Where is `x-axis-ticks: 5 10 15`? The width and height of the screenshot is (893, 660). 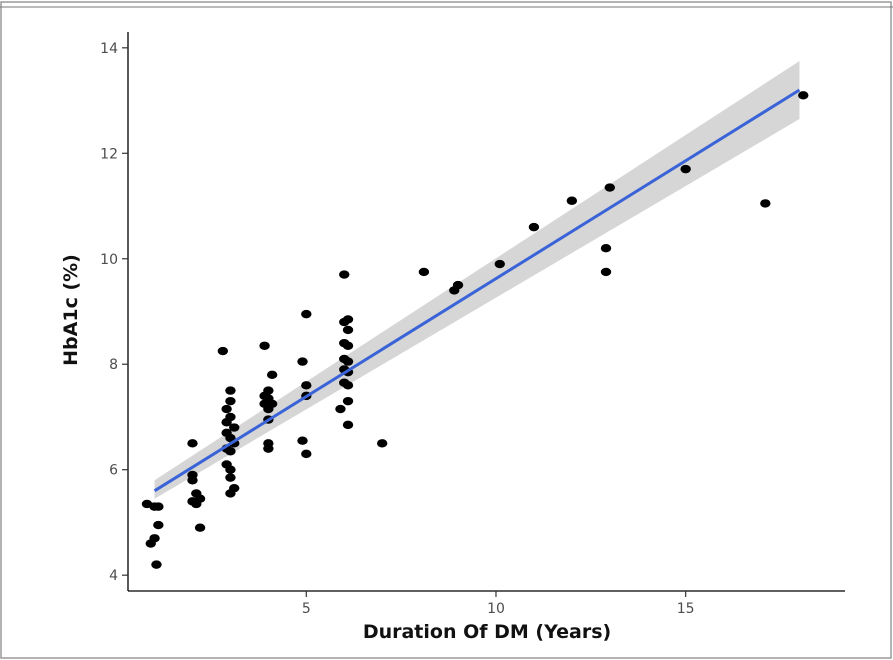 x-axis-ticks: 5 10 15 is located at coordinates (498, 604).